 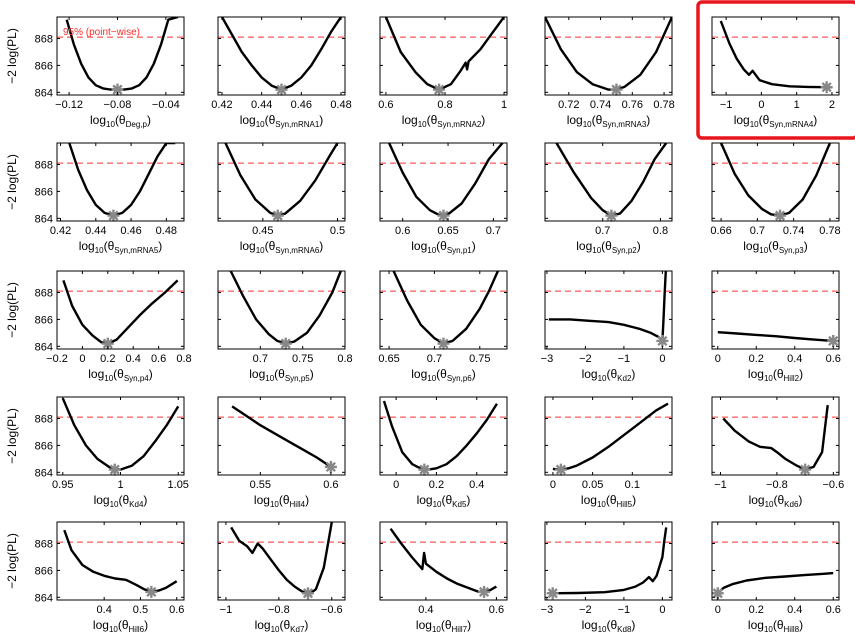 I want to click on x-tick-label: 0.46, so click(x=301, y=105).